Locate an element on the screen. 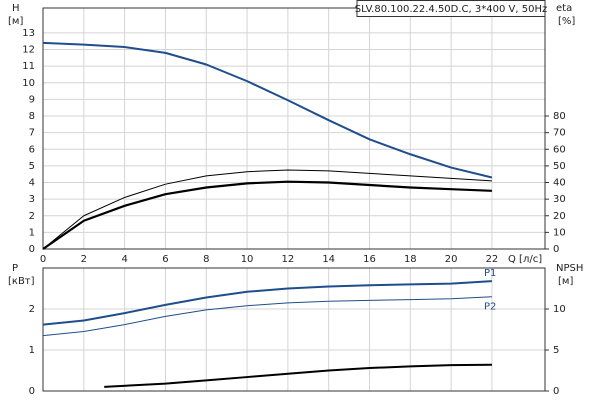  x-tick-label: 18 is located at coordinates (410, 259).